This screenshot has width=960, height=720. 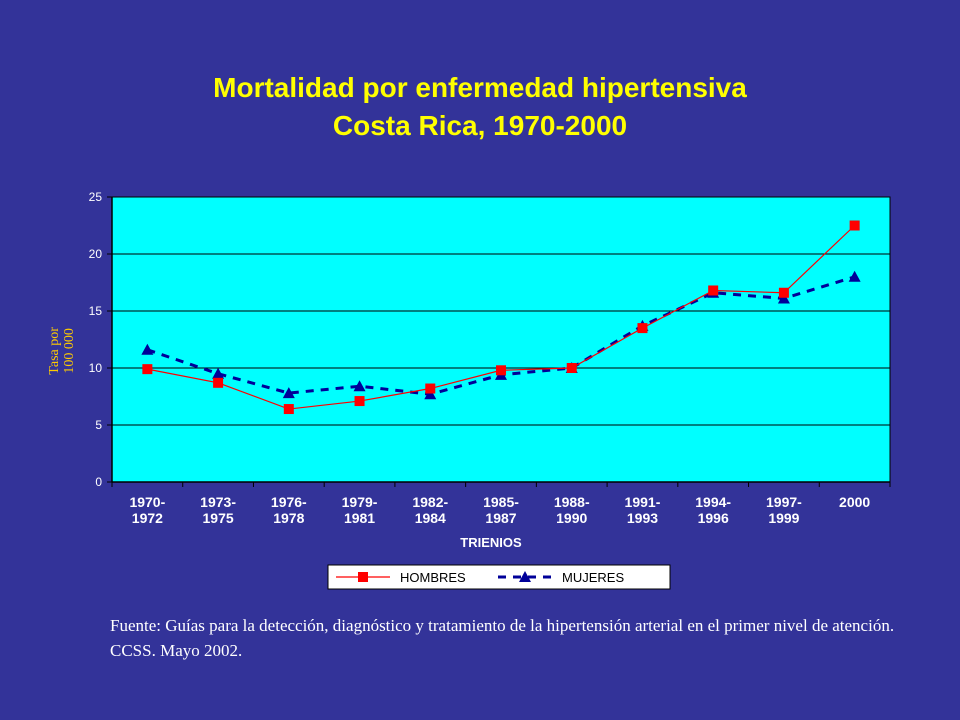 What do you see at coordinates (784, 510) in the screenshot?
I see `x-tick-label: 1997-1999` at bounding box center [784, 510].